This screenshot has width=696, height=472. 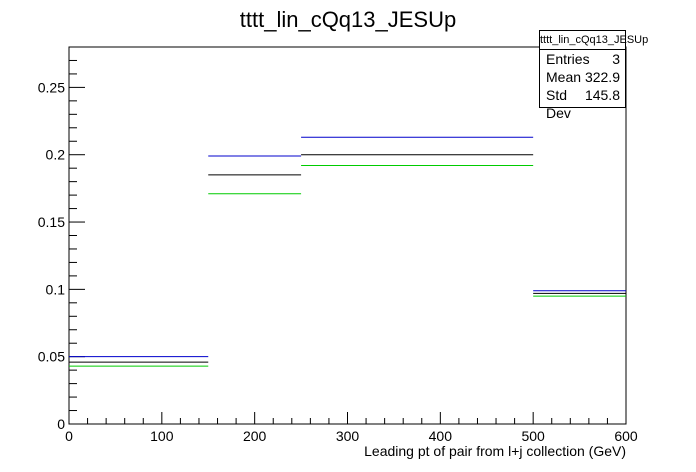 I want to click on stats-title: tttt_lin_cQq13_JESUp, so click(x=594, y=40).